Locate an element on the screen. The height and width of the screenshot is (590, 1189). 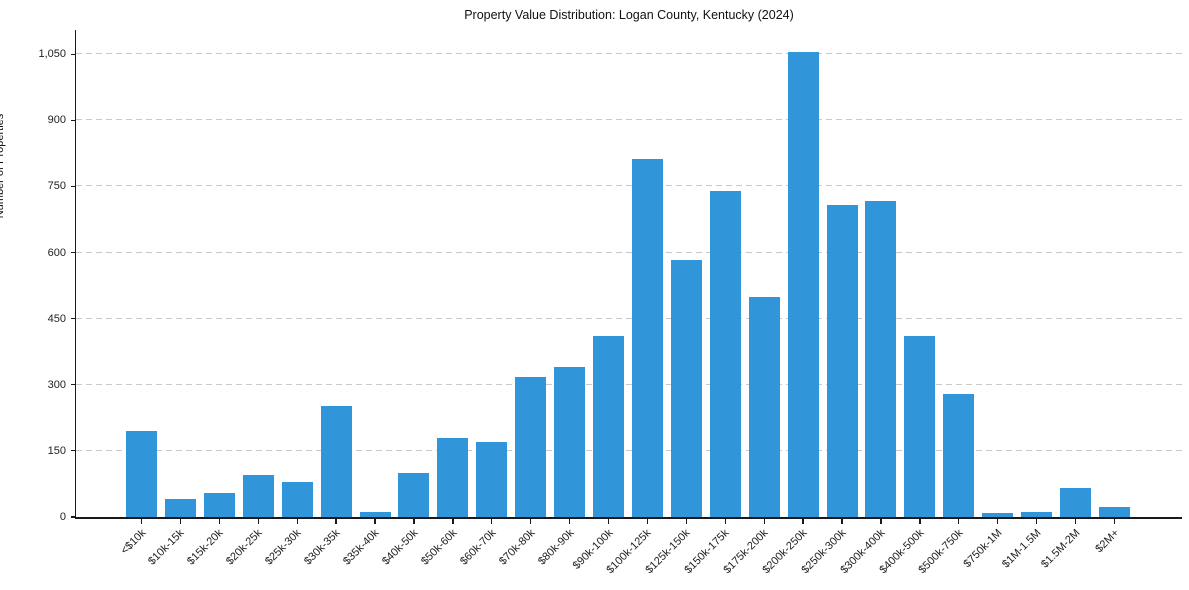
y-tick-label: 600 is located at coordinates (56, 252).